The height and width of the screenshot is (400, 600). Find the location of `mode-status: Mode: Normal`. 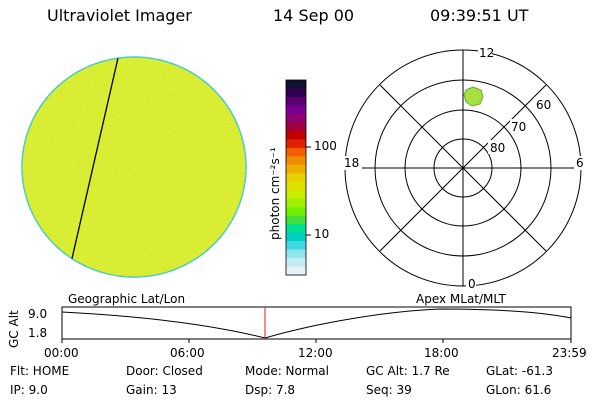

mode-status: Mode: Normal is located at coordinates (287, 371).